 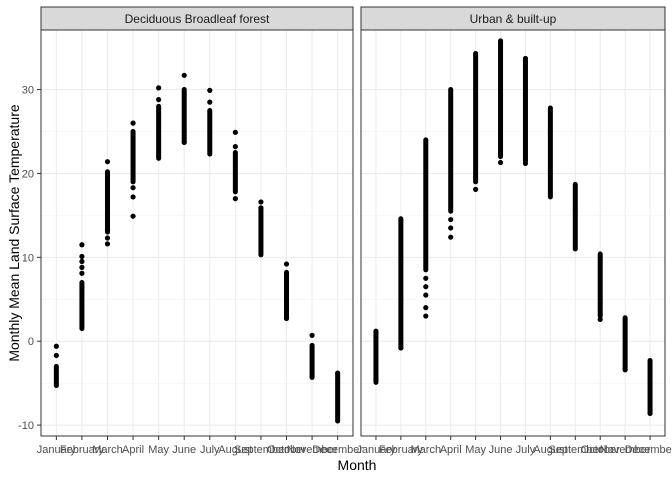 I want to click on y-axis-title: Monthly Mean Land Surface Temperature, so click(x=14, y=233).